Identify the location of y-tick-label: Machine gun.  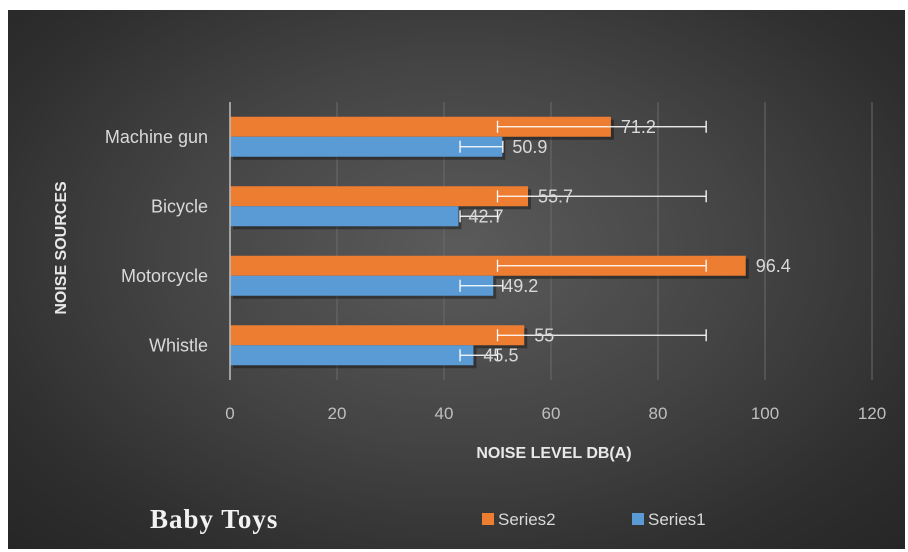
(156, 137).